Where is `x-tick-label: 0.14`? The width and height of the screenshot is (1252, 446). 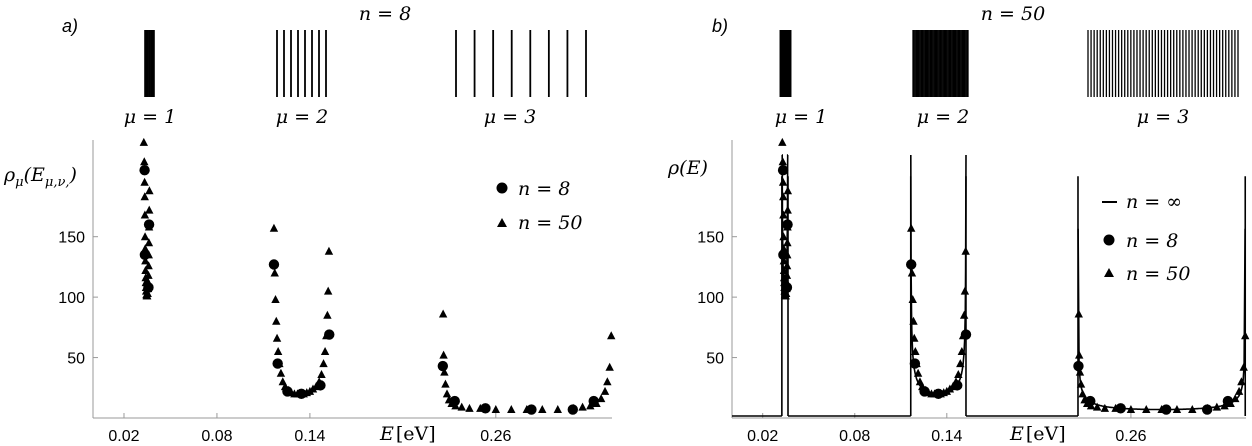 x-tick-label: 0.14 is located at coordinates (946, 436).